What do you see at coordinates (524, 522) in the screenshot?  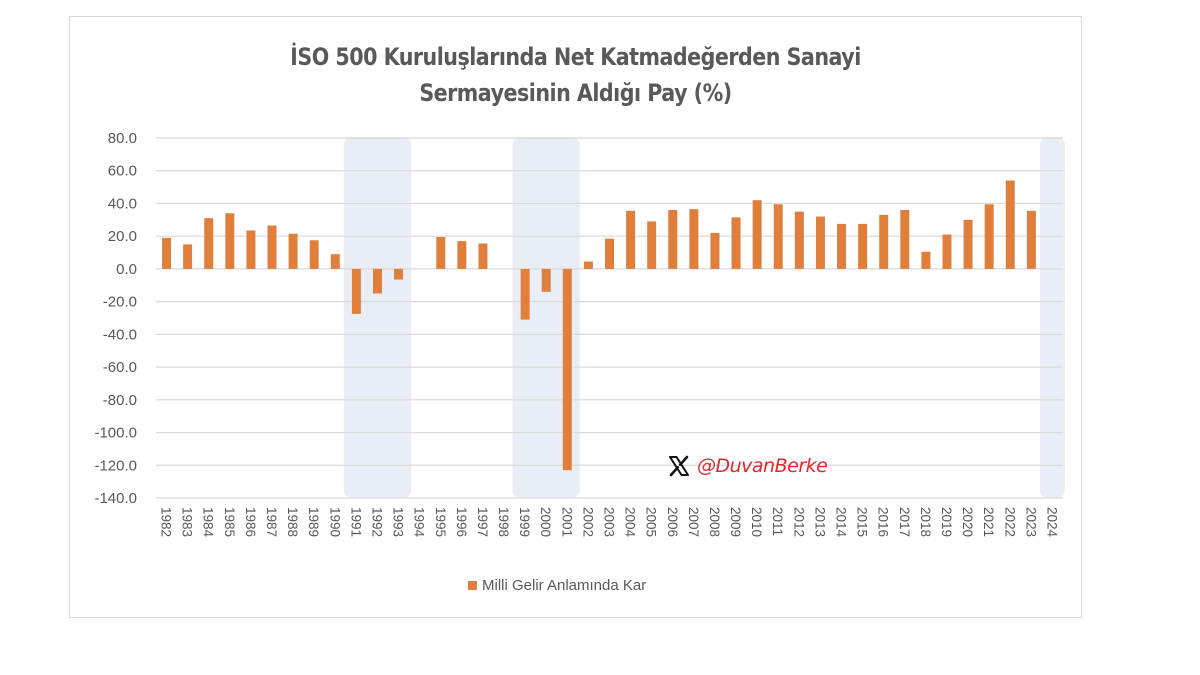 I see `x-tick-label: 1999` at bounding box center [524, 522].